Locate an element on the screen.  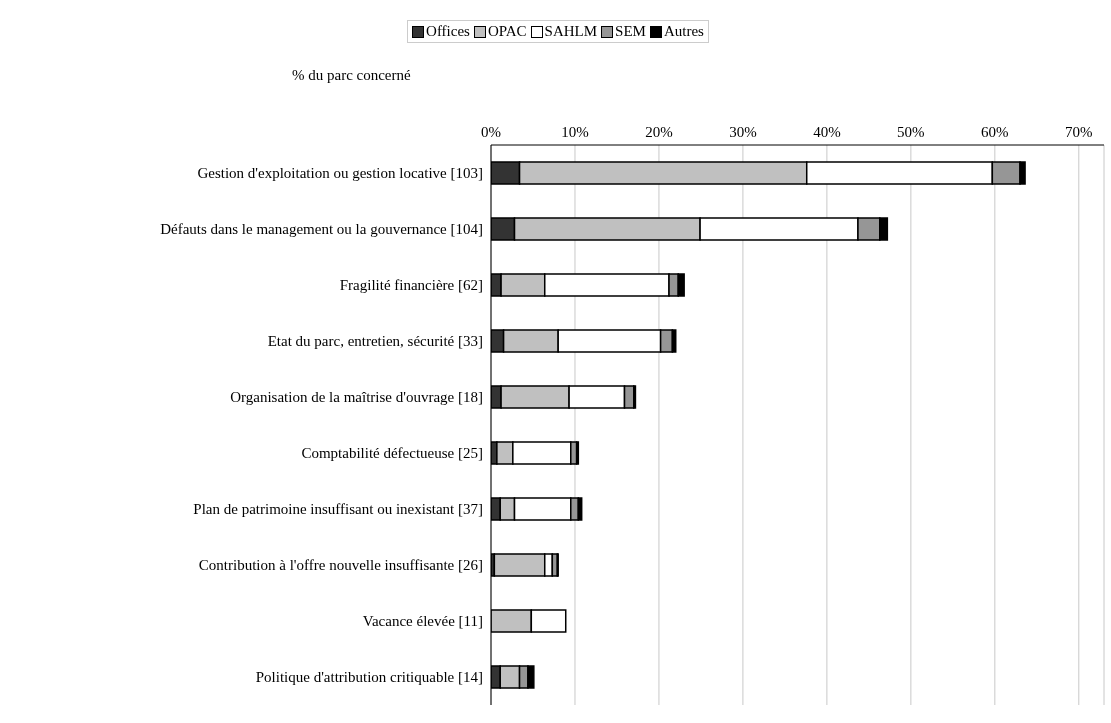
legend-label: Autres is located at coordinates (683, 31).